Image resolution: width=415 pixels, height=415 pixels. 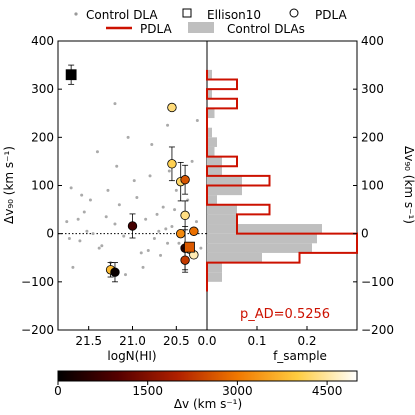 What do you see at coordinates (372, 89) in the screenshot?
I see `histogram-y-tick-label: 300` at bounding box center [372, 89].